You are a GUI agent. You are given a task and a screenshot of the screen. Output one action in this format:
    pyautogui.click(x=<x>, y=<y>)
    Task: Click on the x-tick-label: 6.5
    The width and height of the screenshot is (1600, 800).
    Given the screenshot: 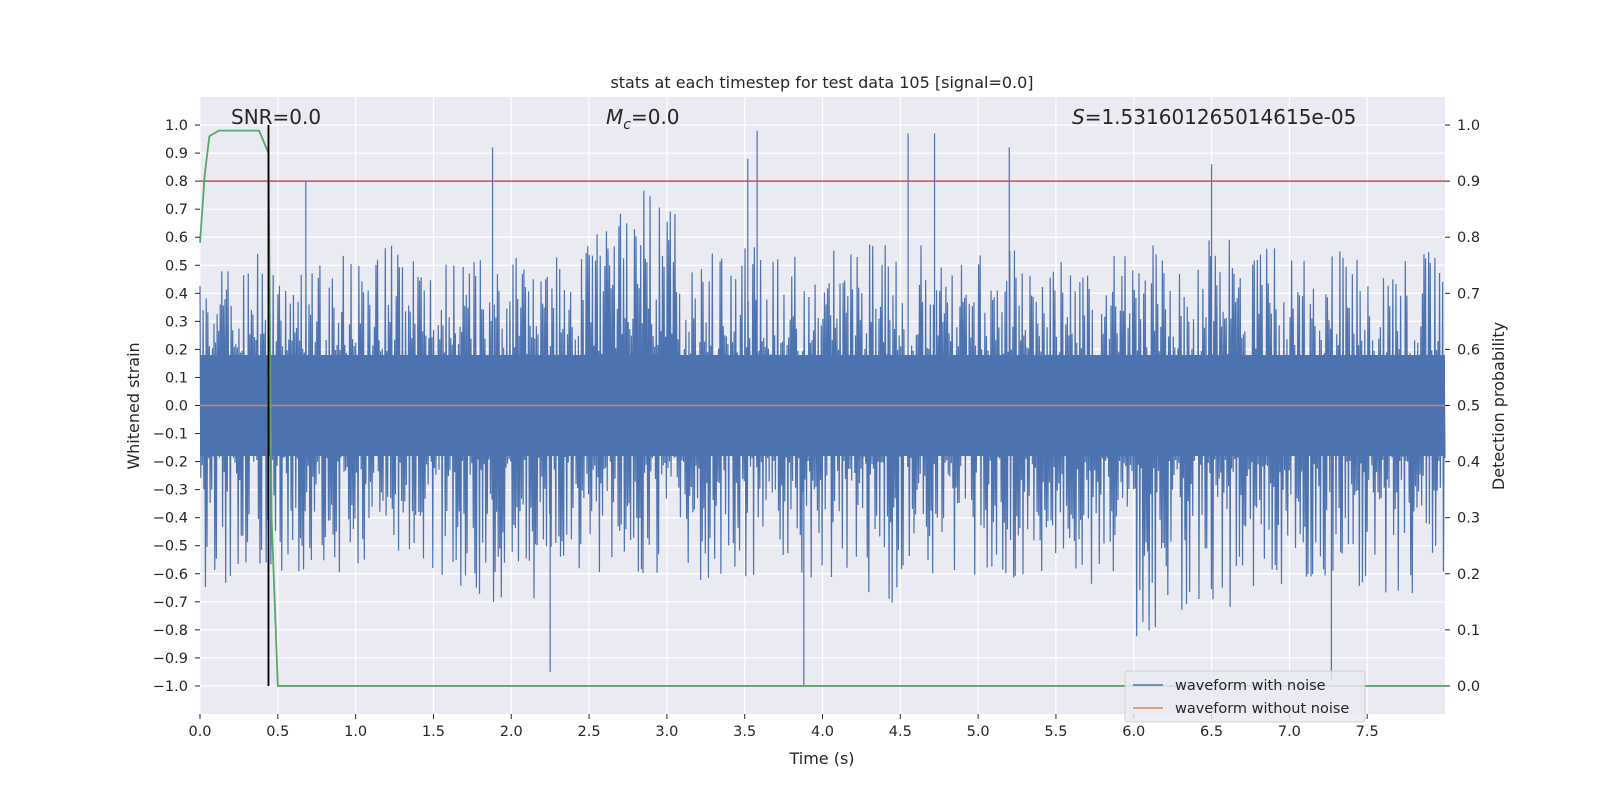 What is the action you would take?
    pyautogui.click(x=1211, y=732)
    